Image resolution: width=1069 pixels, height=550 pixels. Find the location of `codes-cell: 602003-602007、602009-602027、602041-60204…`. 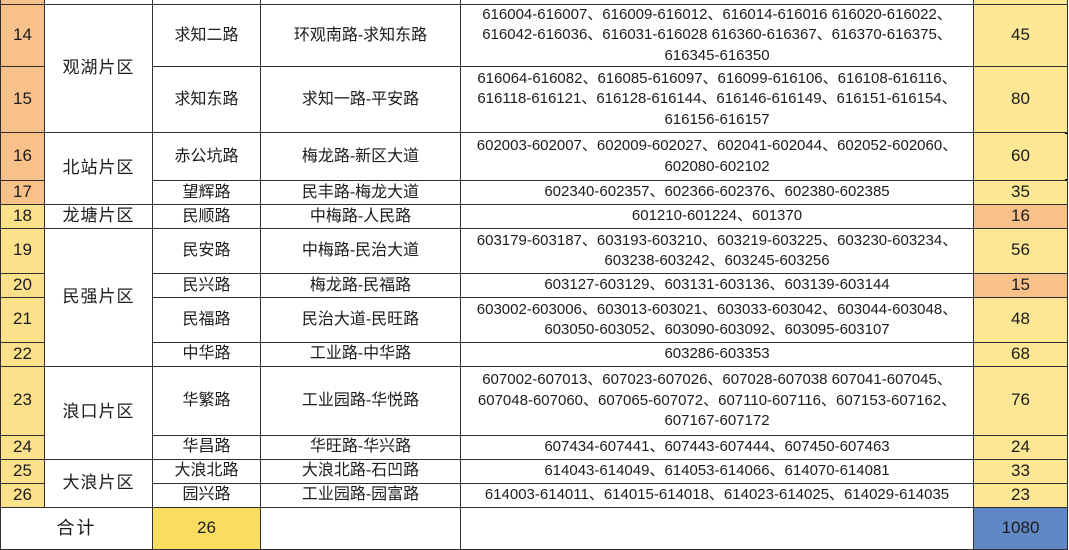

codes-cell: 602003-602007、602009-602027、602041-60204… is located at coordinates (717, 156).